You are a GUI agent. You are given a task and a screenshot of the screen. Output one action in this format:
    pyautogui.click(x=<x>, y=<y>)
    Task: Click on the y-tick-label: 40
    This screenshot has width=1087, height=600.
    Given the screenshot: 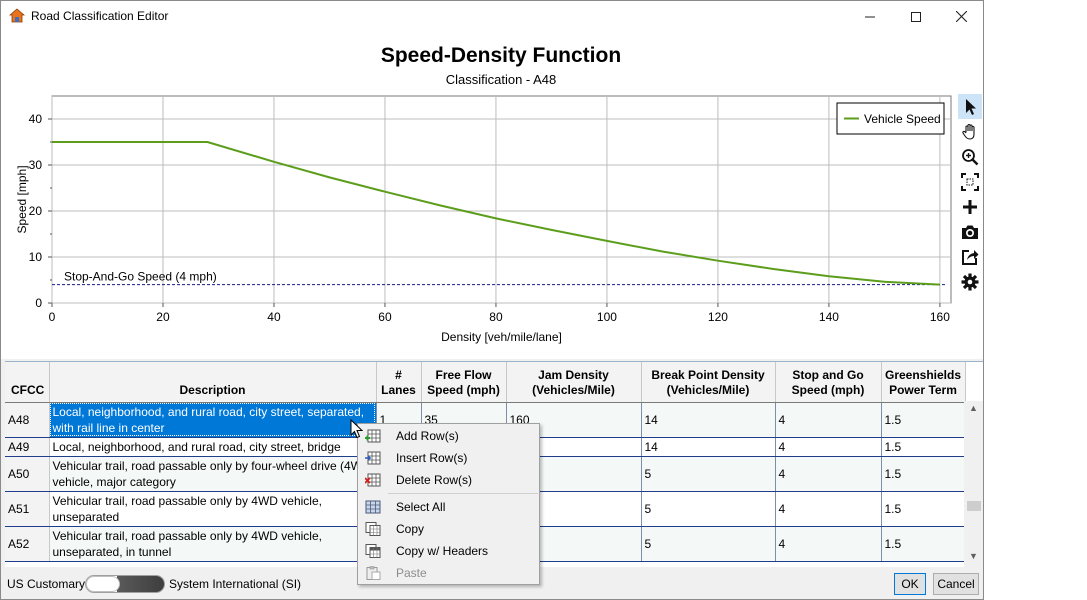 What is the action you would take?
    pyautogui.click(x=36, y=119)
    